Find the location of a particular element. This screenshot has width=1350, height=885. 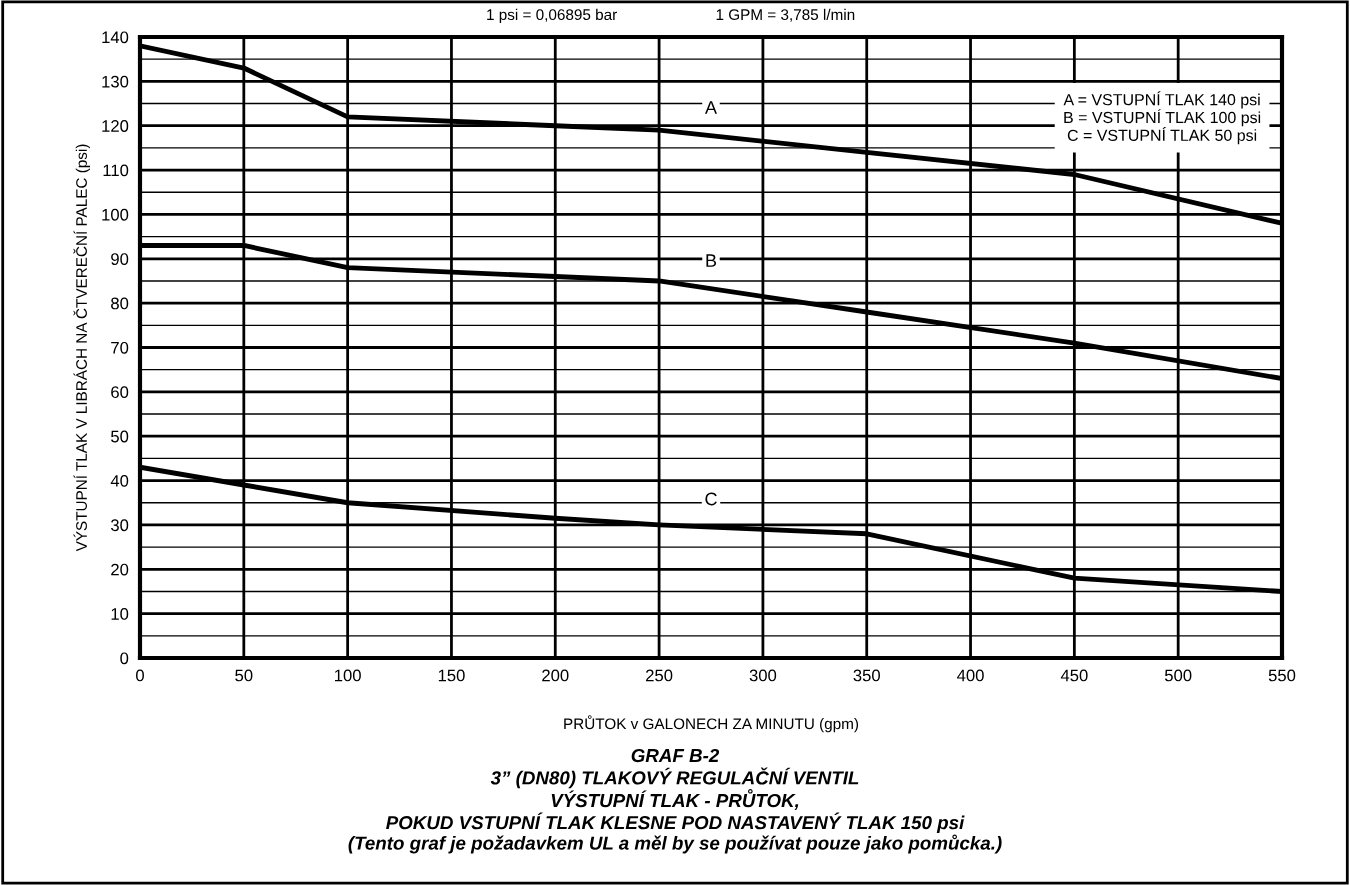

y-tick-label: 30 is located at coordinates (119, 525).